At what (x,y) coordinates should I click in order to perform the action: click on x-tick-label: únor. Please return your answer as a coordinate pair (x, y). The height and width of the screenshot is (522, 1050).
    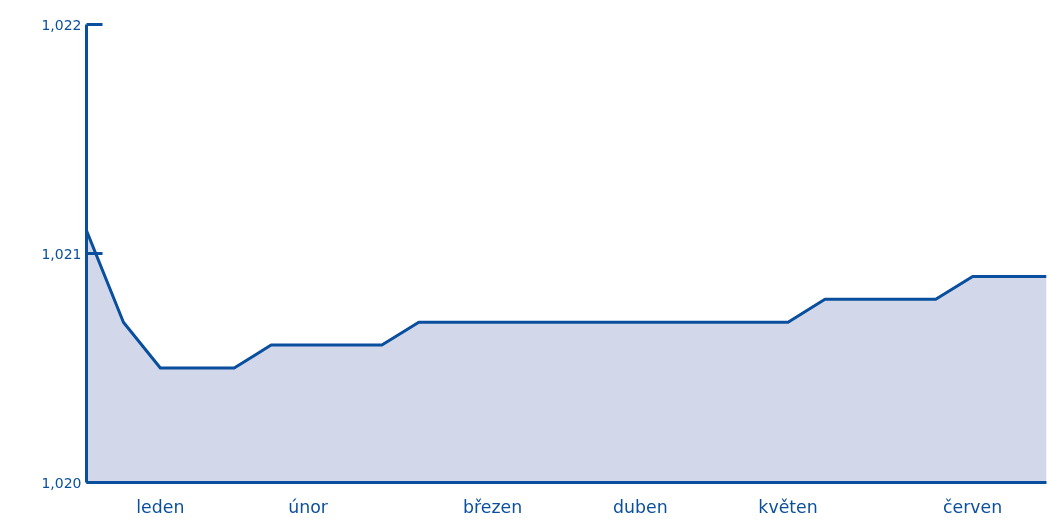
    Looking at the image, I should click on (308, 506).